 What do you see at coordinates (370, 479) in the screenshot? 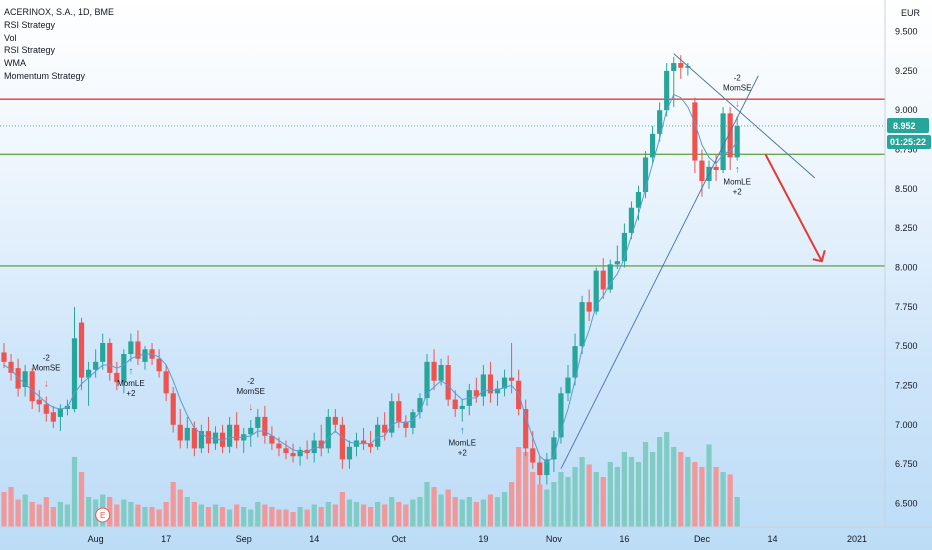
I see `volume-layer` at bounding box center [370, 479].